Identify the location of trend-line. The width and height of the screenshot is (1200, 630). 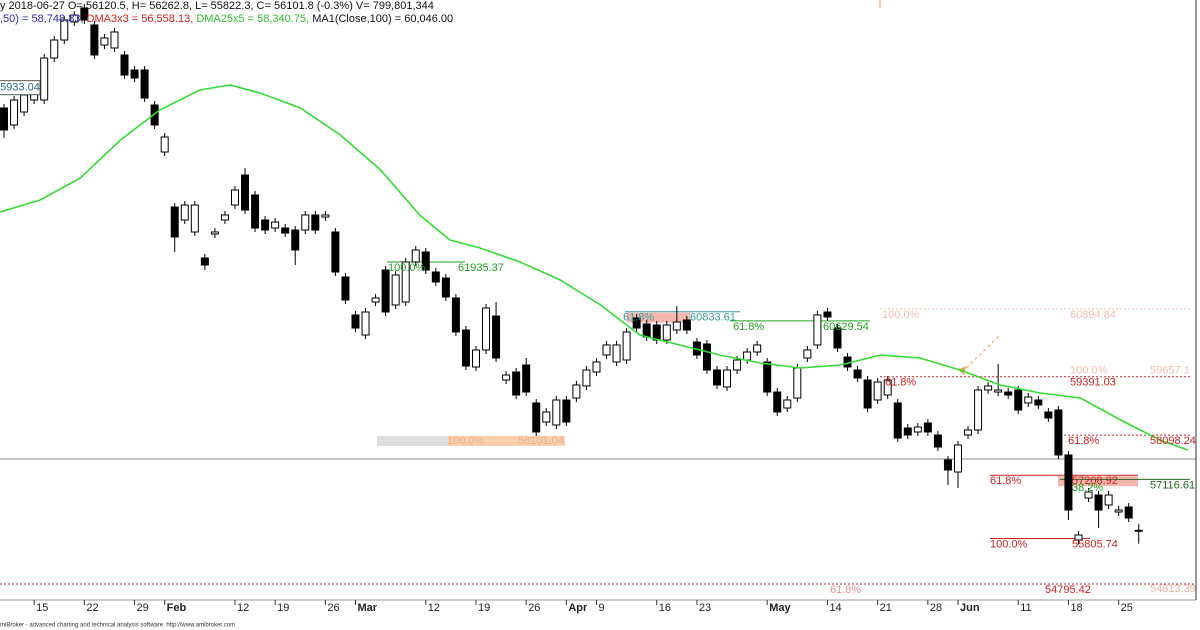
(981, 353).